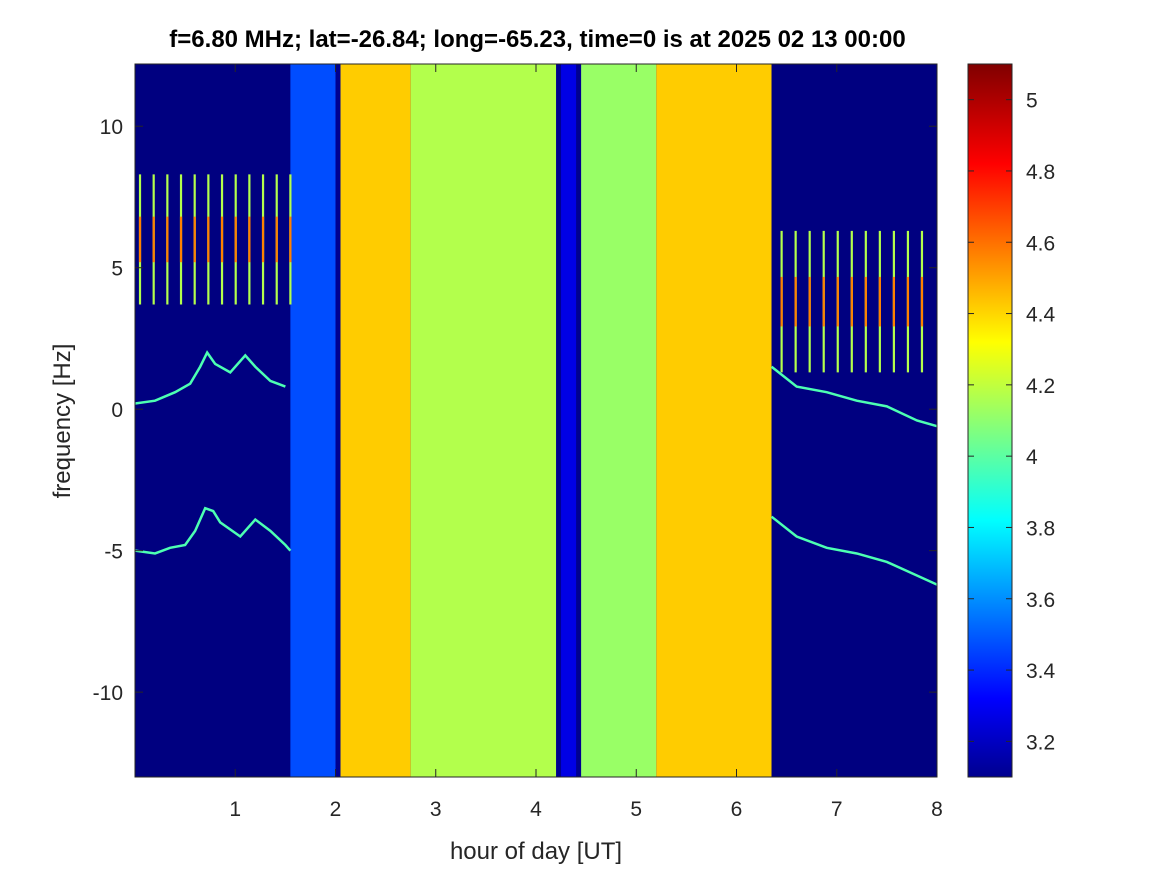 The width and height of the screenshot is (1167, 875). What do you see at coordinates (1040, 172) in the screenshot?
I see `colorbar-tick-label-1: 4.8` at bounding box center [1040, 172].